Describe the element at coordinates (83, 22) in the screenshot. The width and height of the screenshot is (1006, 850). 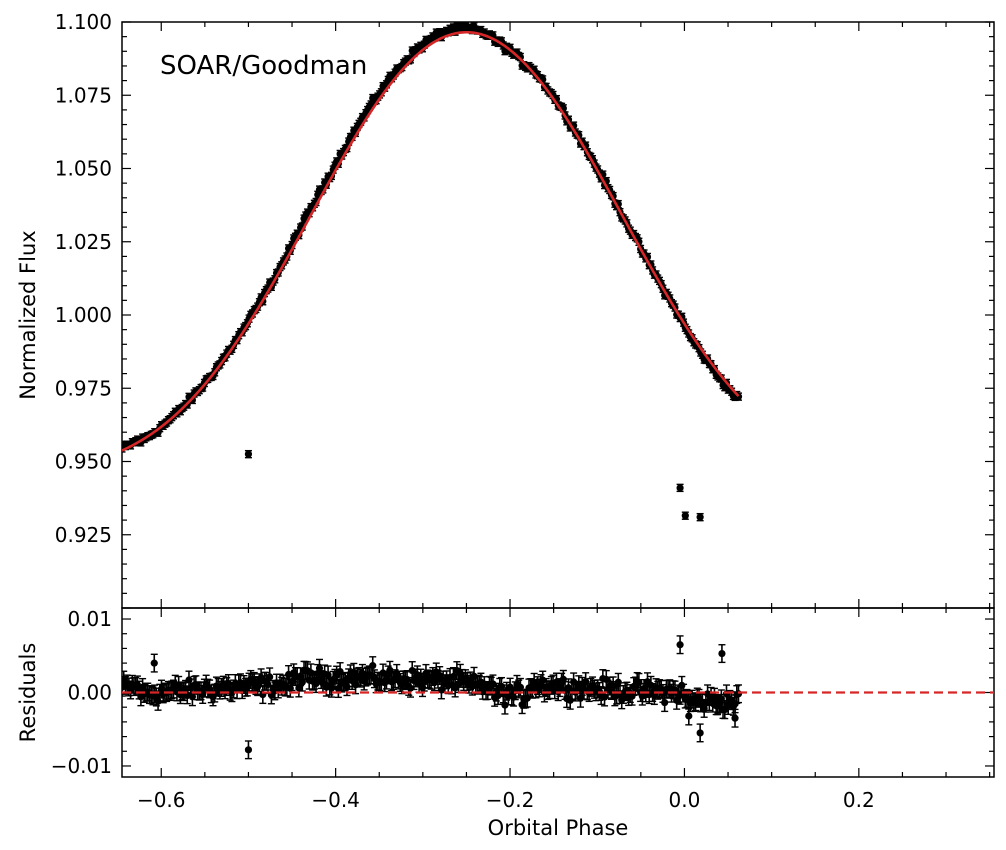
I see `y-tick-label: 1.100` at that location.